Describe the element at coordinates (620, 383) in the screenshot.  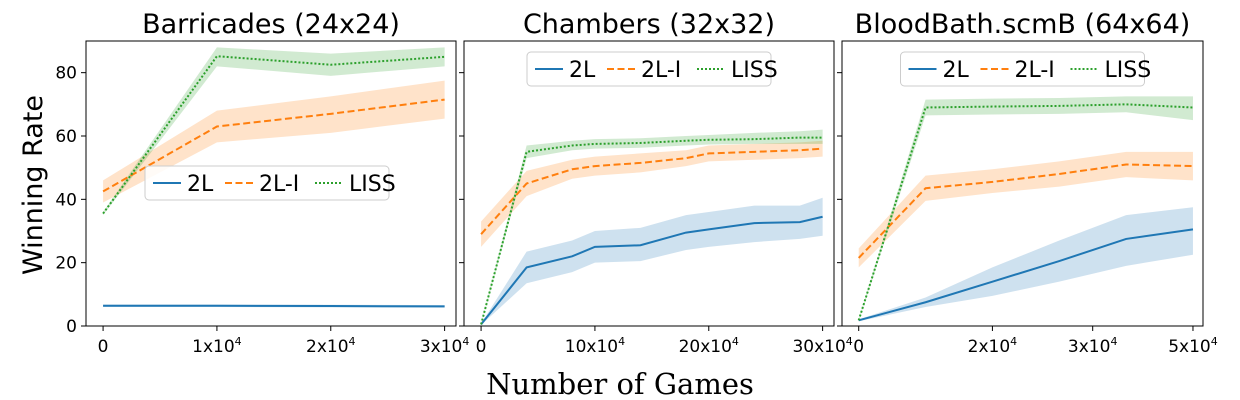
I see `x-axis-label: Number of Games` at that location.